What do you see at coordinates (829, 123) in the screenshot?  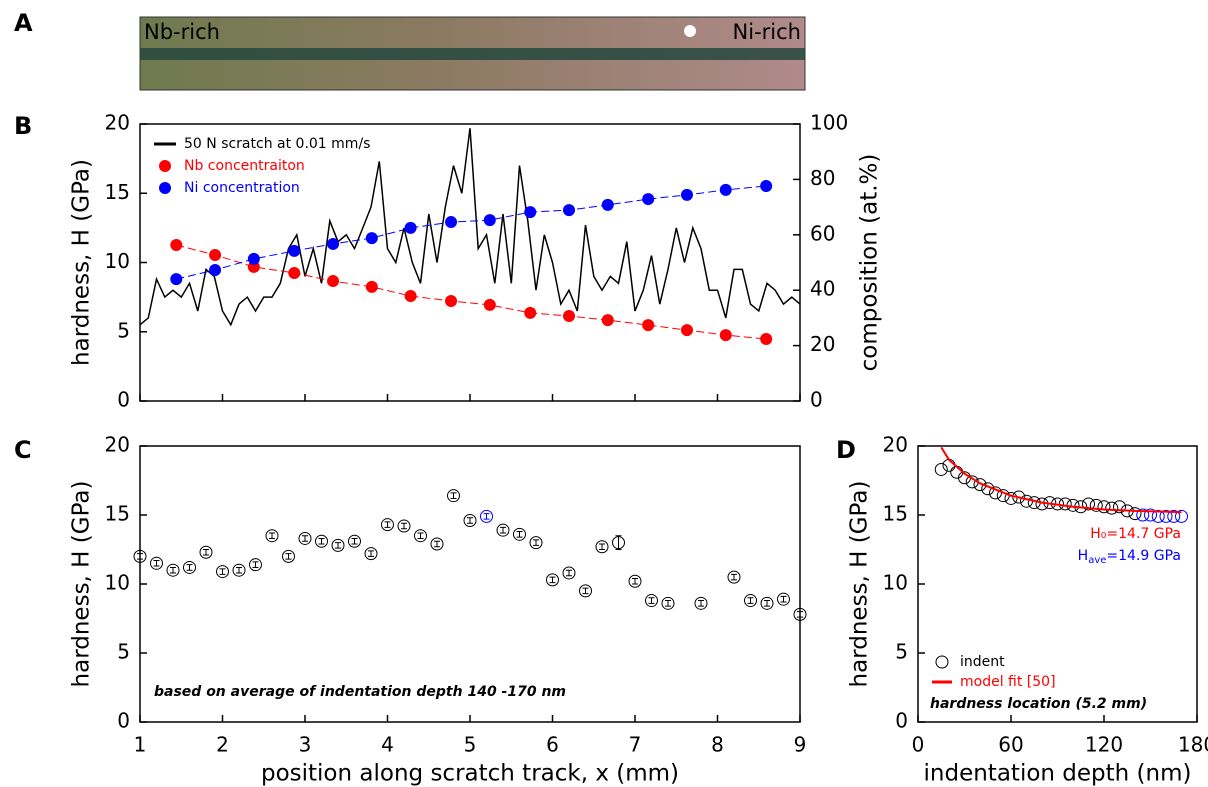 I see `y2-tick-label: 100` at bounding box center [829, 123].